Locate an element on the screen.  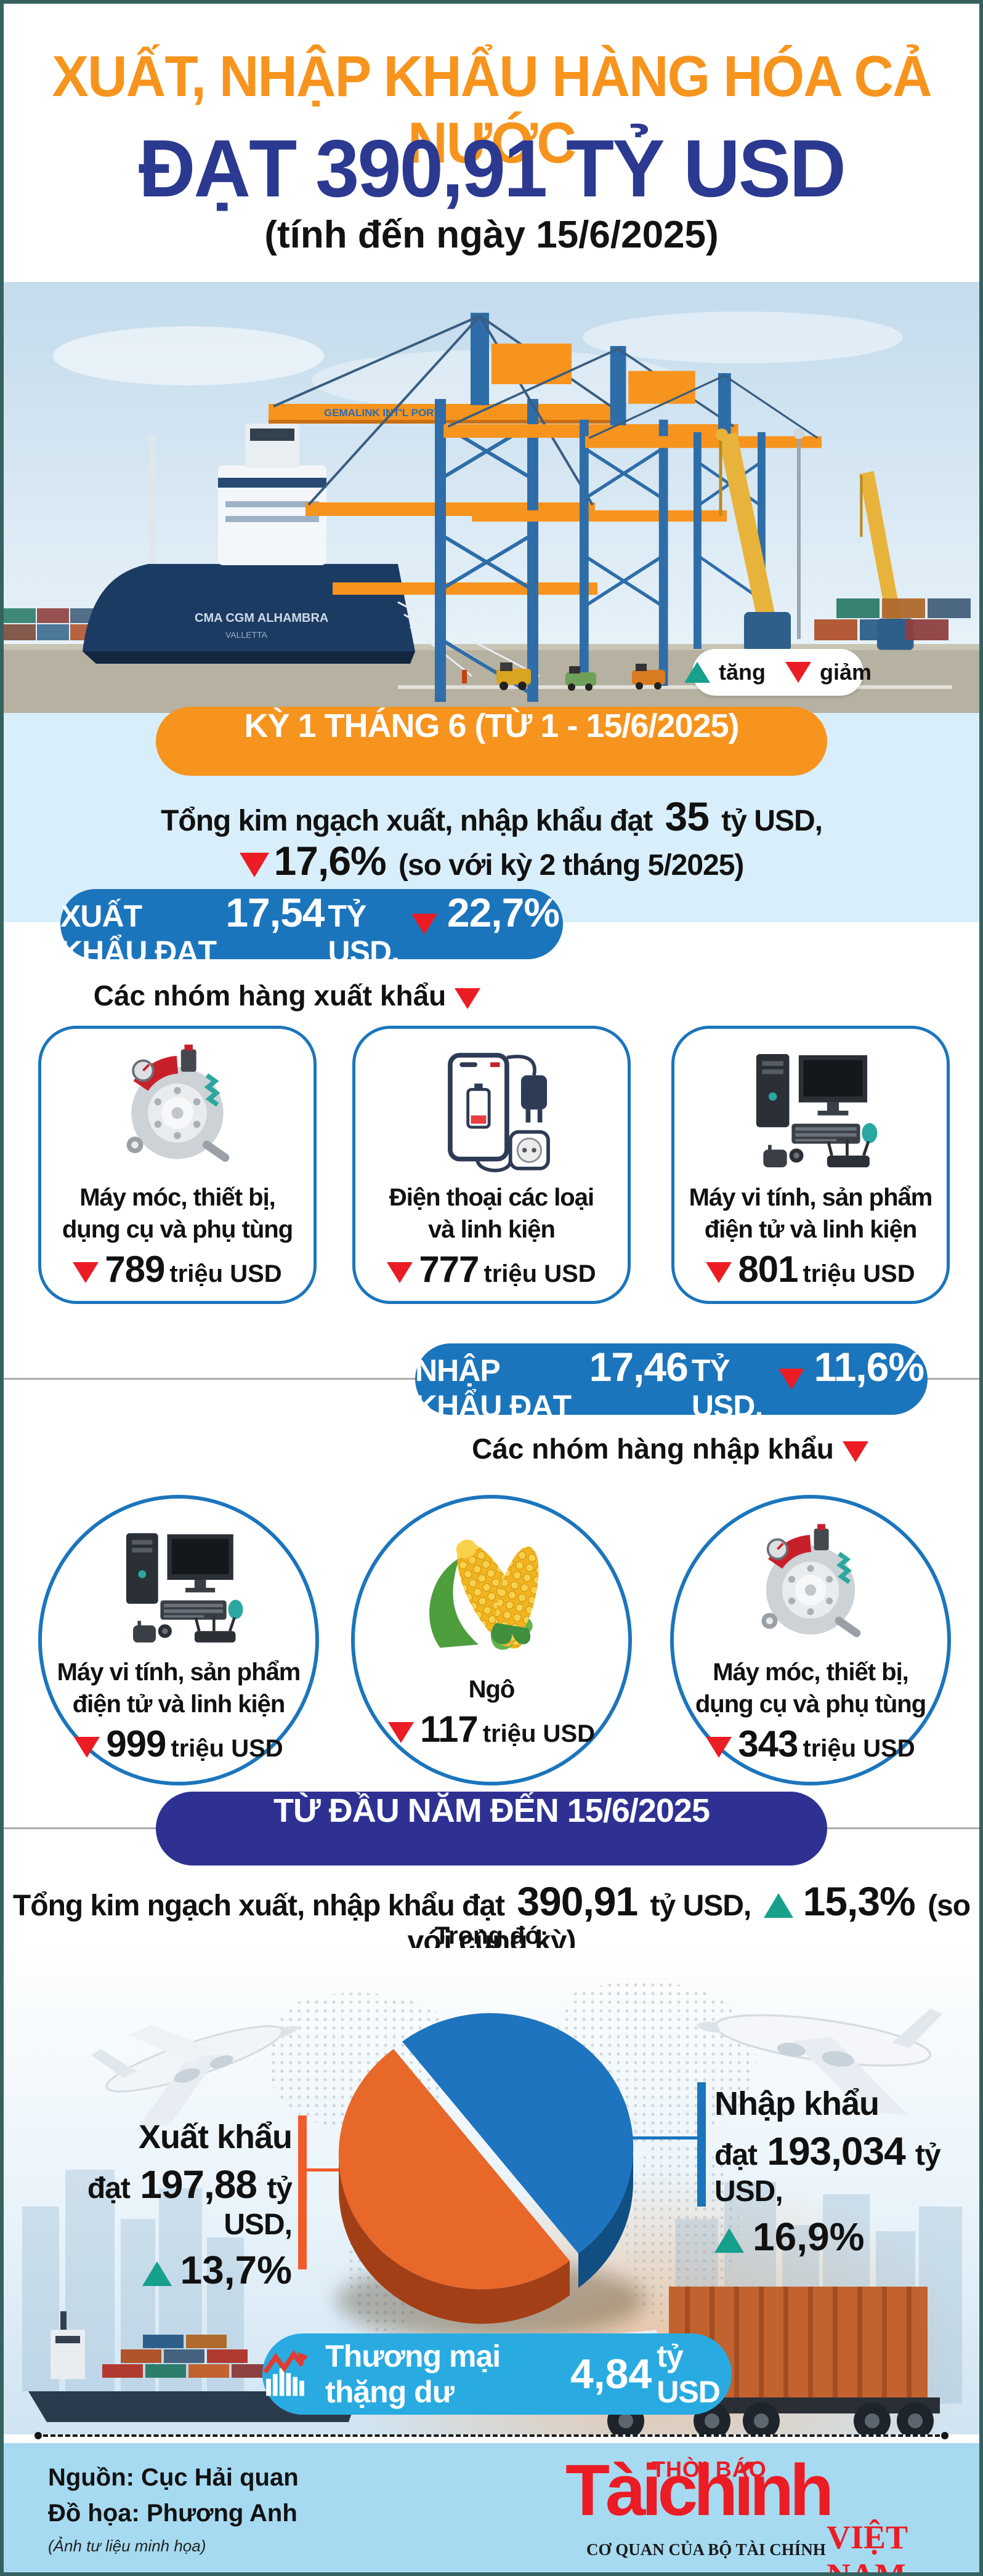
export-callout: Xuất khẩu đạt 197,88 tỷ USD, 13,7% is located at coordinates (190, 2205).